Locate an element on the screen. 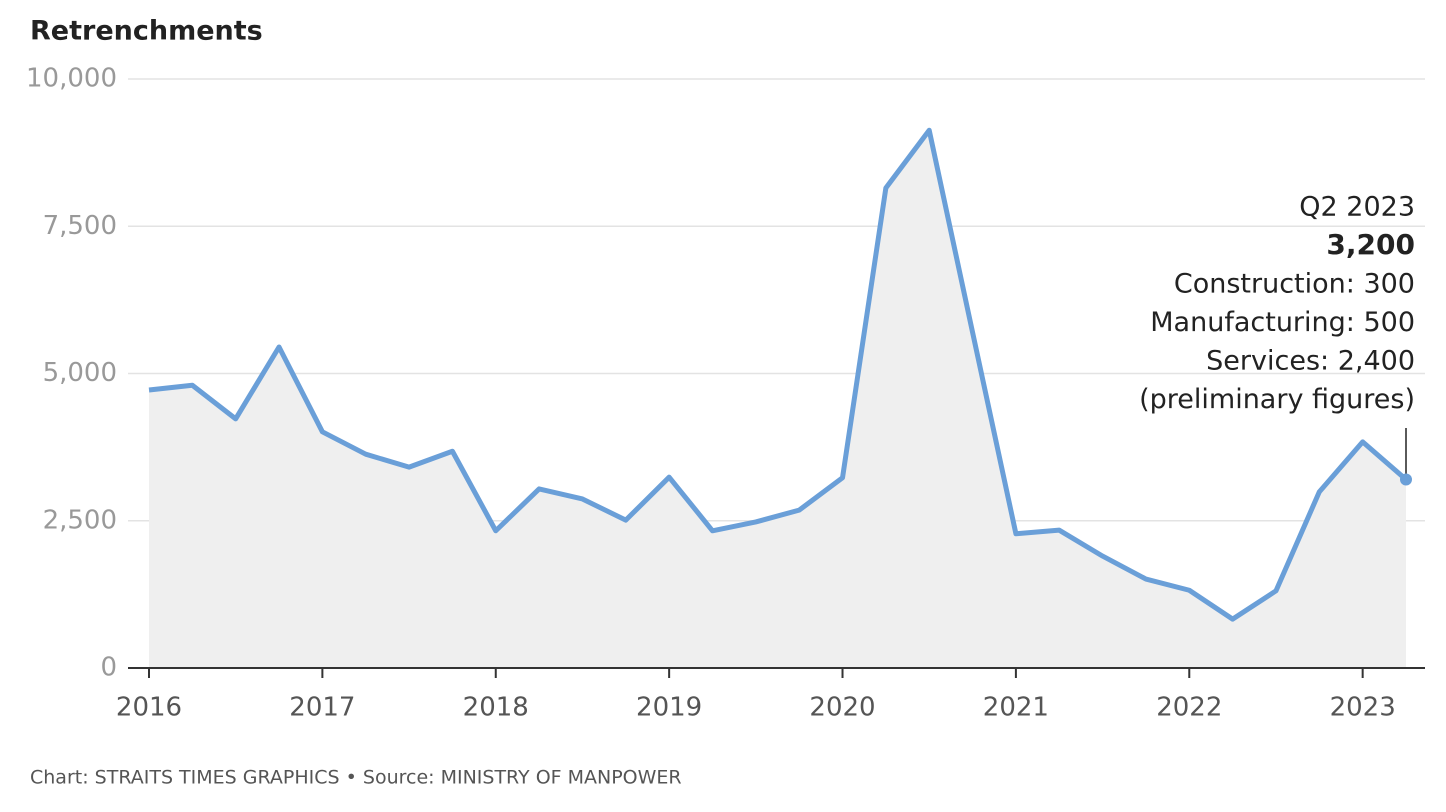 This screenshot has width=1446, height=812. annotation-value: 3,200 is located at coordinates (1370, 244).